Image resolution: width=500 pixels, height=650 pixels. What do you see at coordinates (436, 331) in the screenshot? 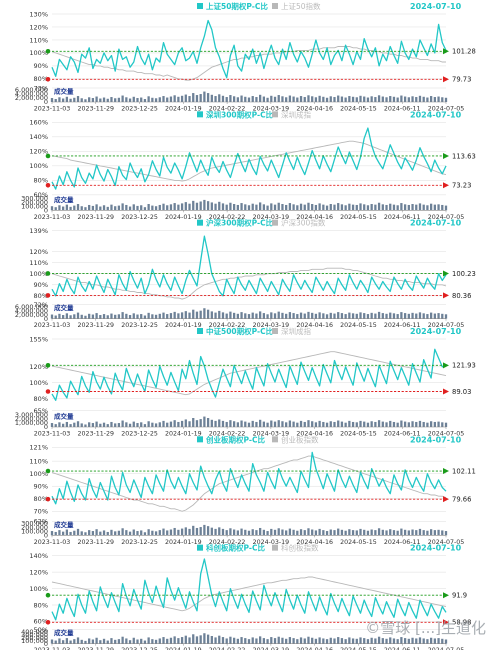
I see `chart-date: 2024-07-10` at bounding box center [436, 331].